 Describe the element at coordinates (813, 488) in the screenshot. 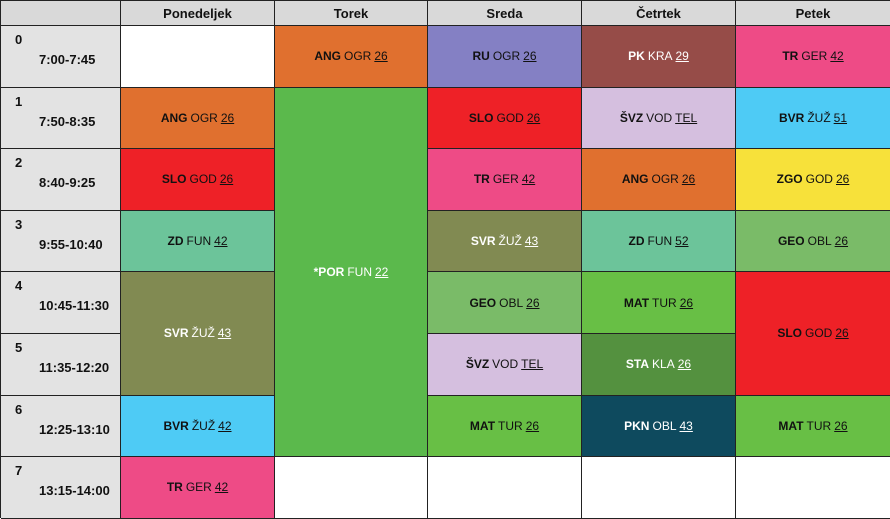

I see `empty-slot` at that location.